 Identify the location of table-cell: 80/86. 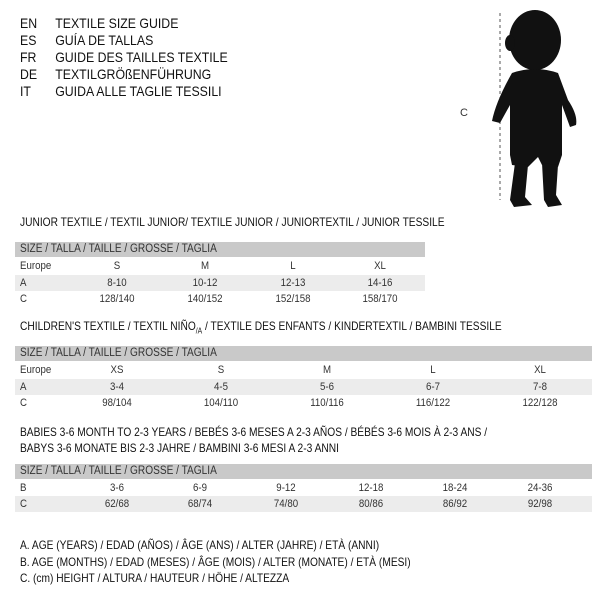
(371, 504).